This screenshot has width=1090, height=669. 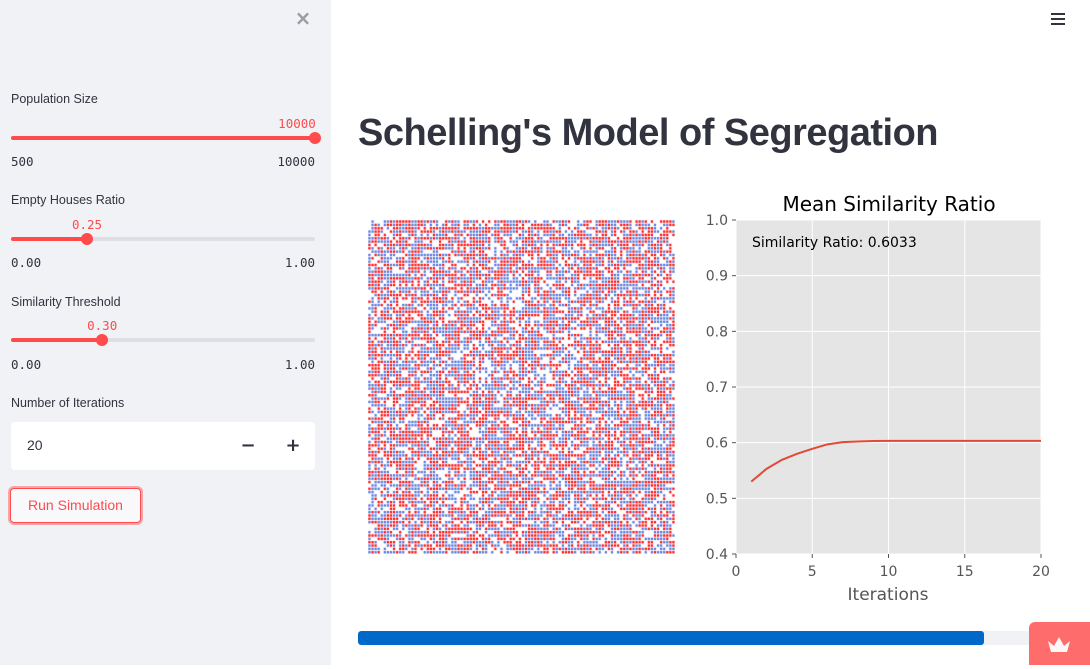 I want to click on slider-value: 10000, so click(x=297, y=123).